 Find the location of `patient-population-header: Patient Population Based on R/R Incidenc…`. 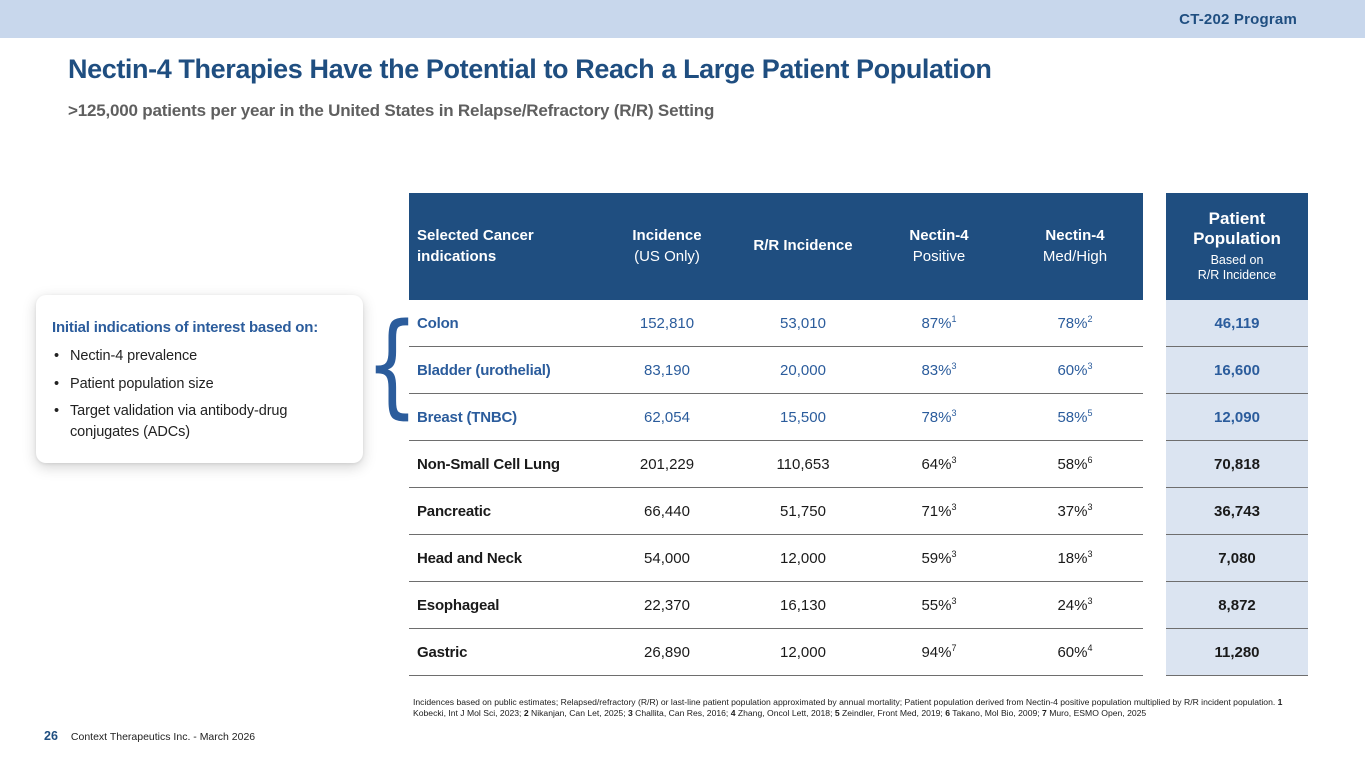

patient-population-header: Patient Population Based on R/R Incidenc… is located at coordinates (1237, 246).